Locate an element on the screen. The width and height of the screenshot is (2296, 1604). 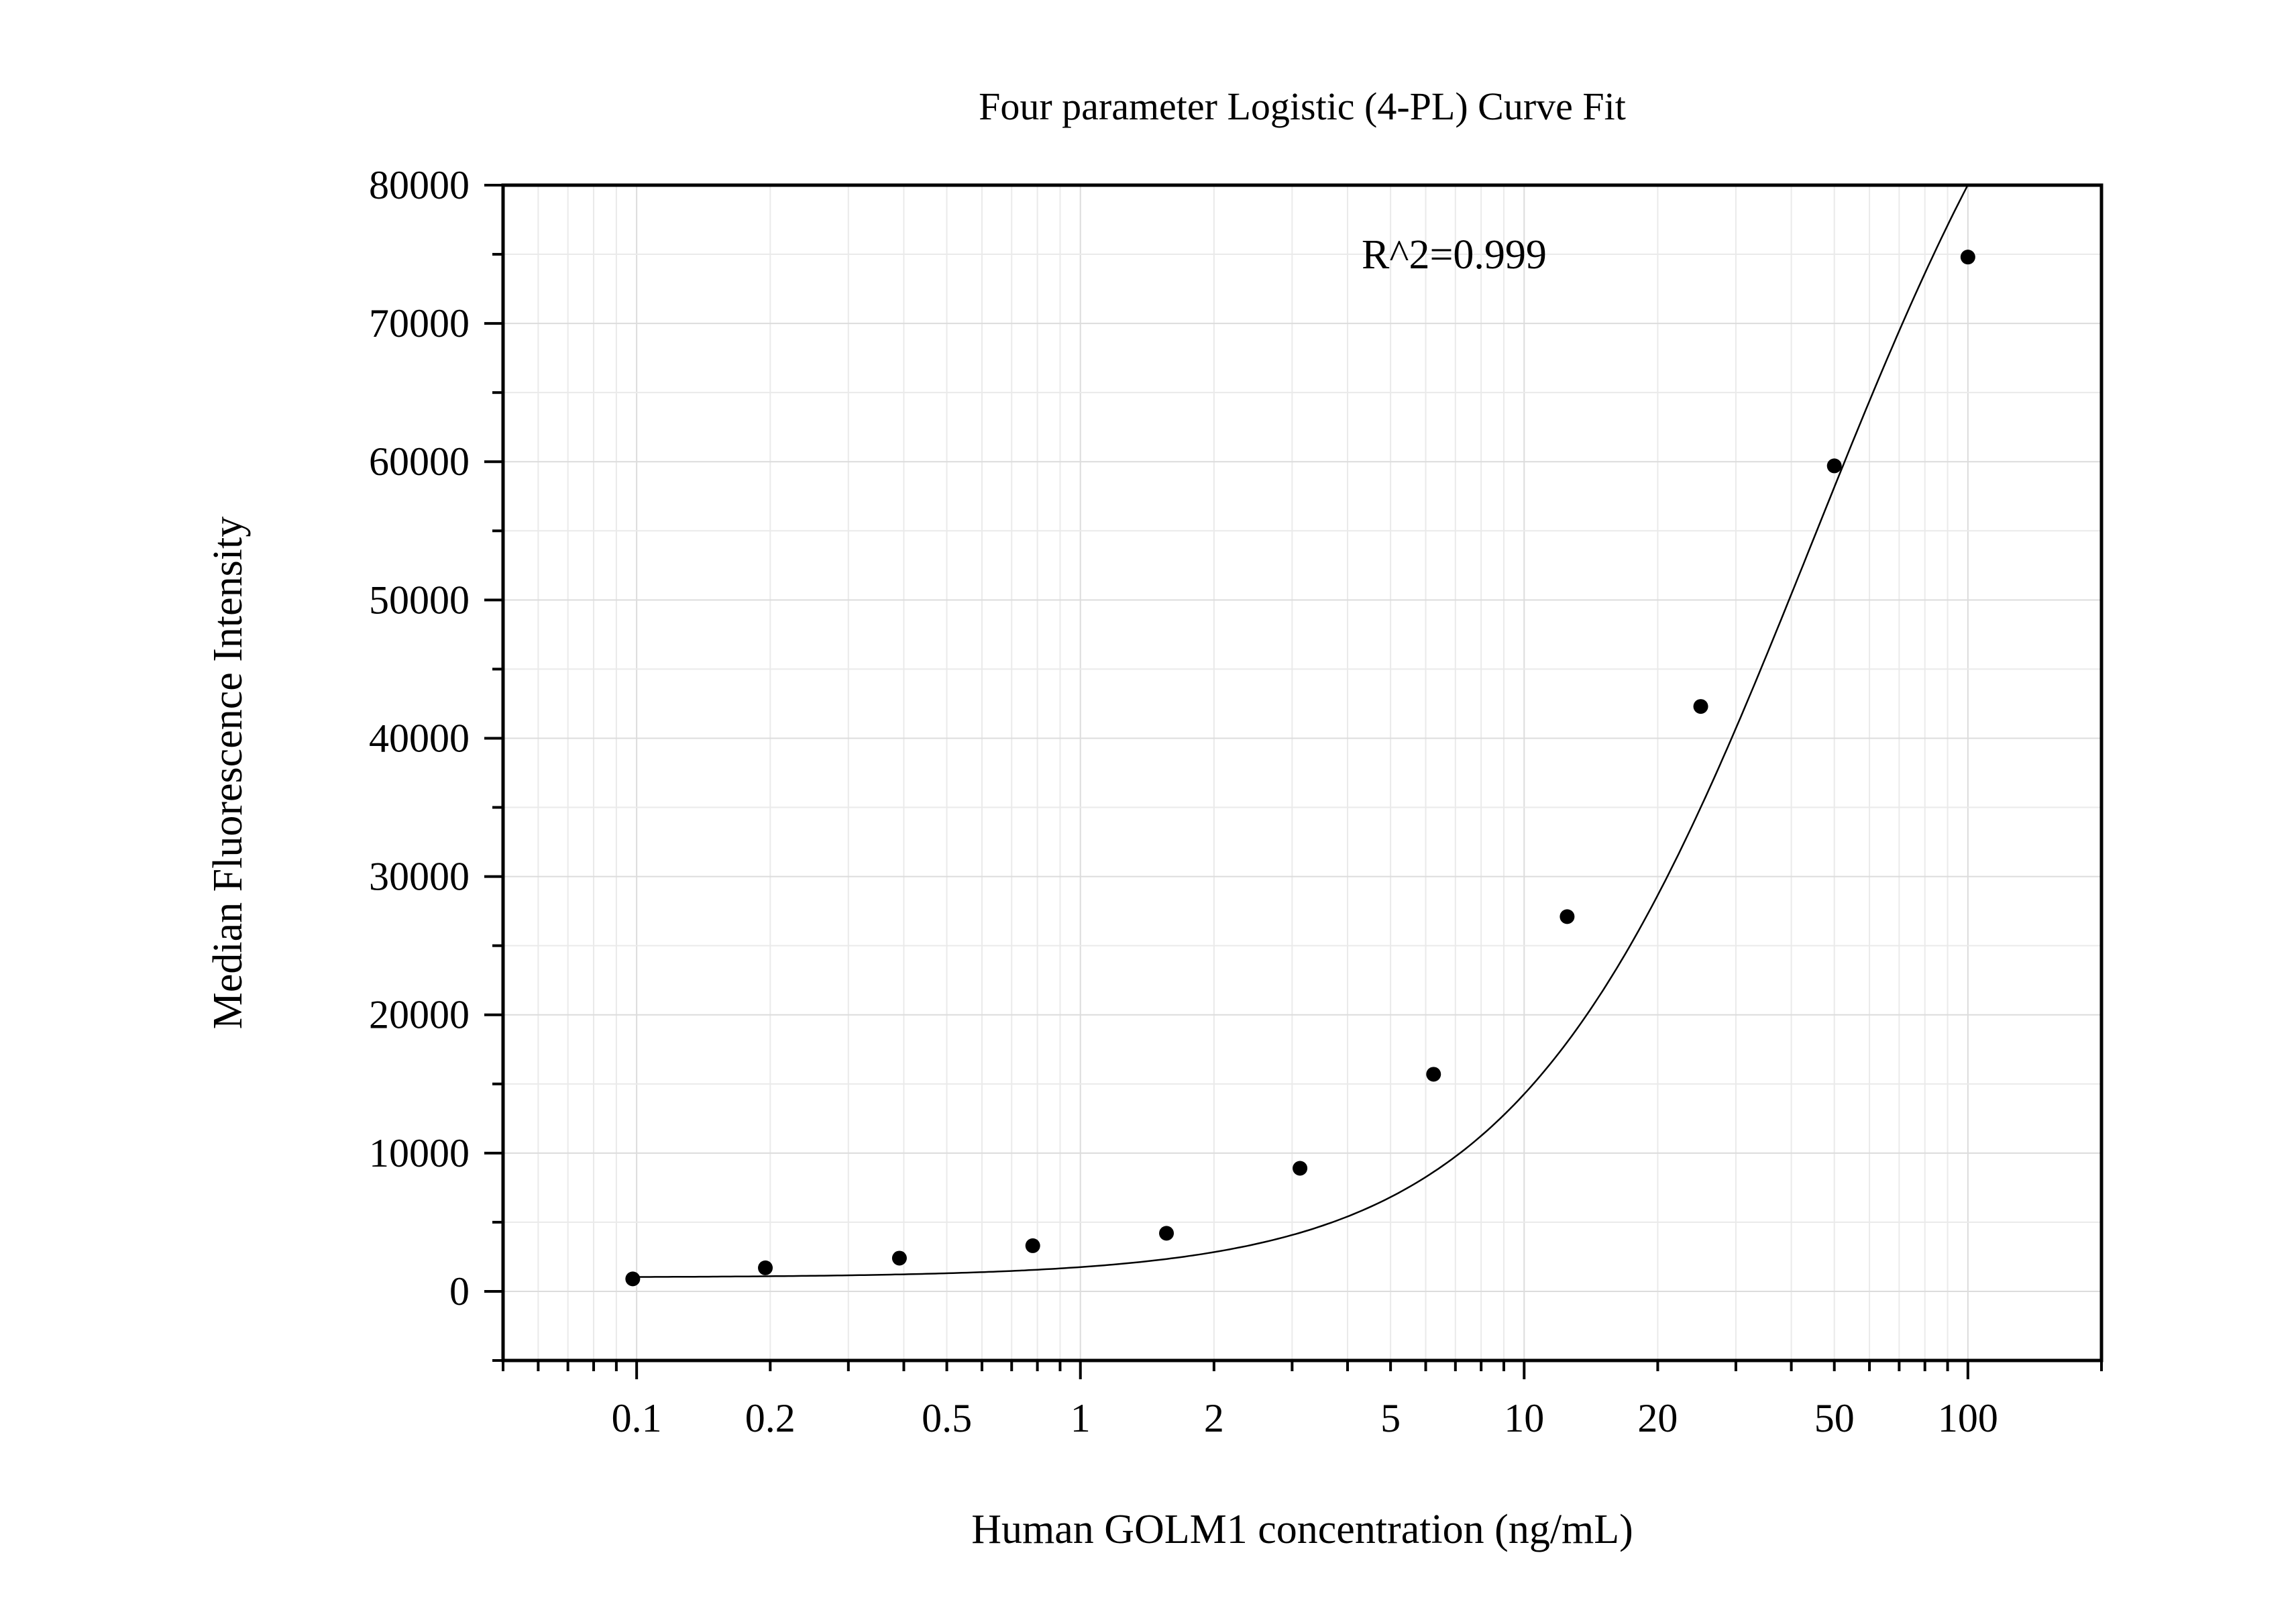
y-tick-label: 30000 is located at coordinates (419, 877).